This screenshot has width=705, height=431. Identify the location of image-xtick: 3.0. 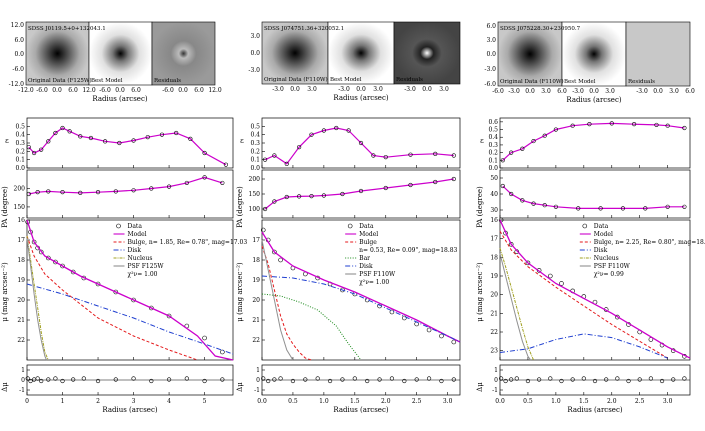
(674, 91).